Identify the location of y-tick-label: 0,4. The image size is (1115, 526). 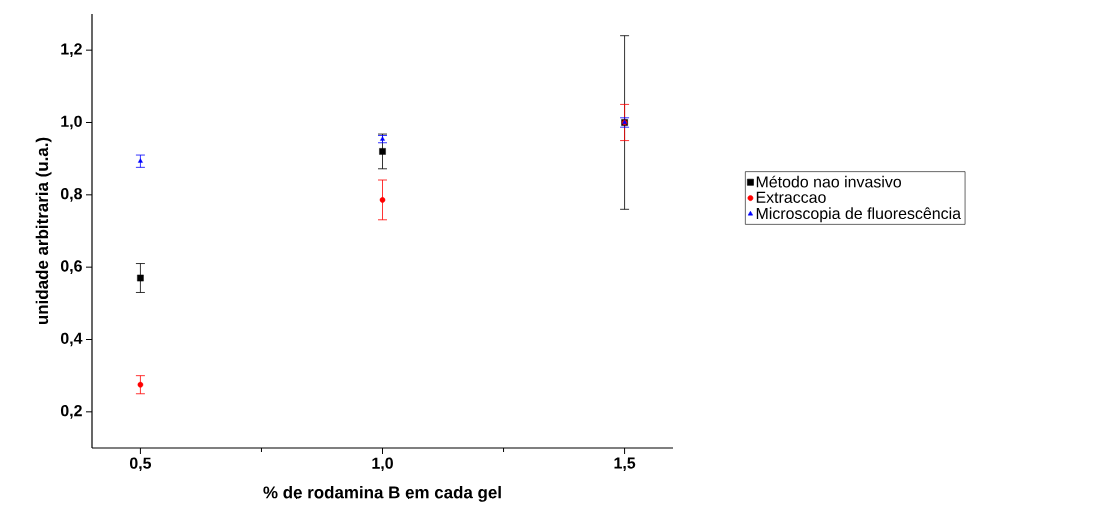
(71, 339).